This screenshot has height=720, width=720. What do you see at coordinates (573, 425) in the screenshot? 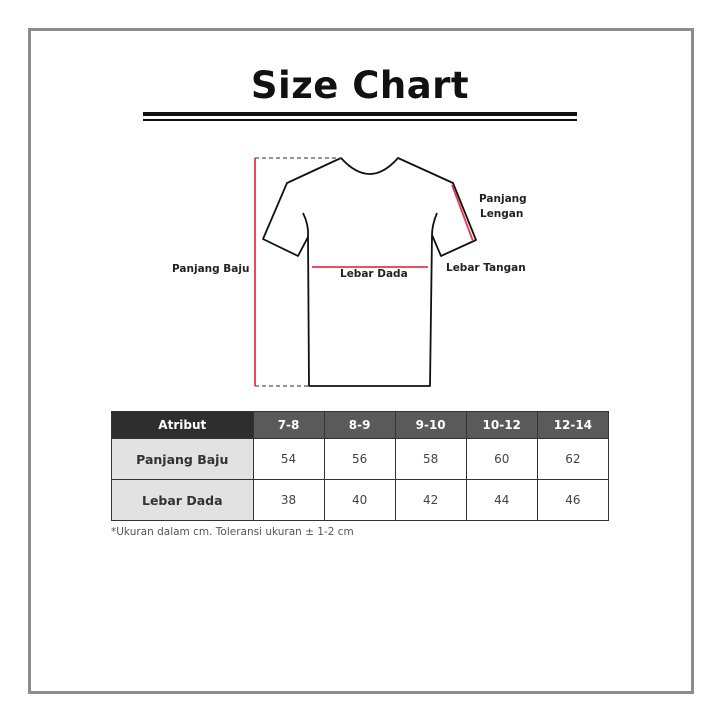
I see `header-cell: 12-14` at bounding box center [573, 425].